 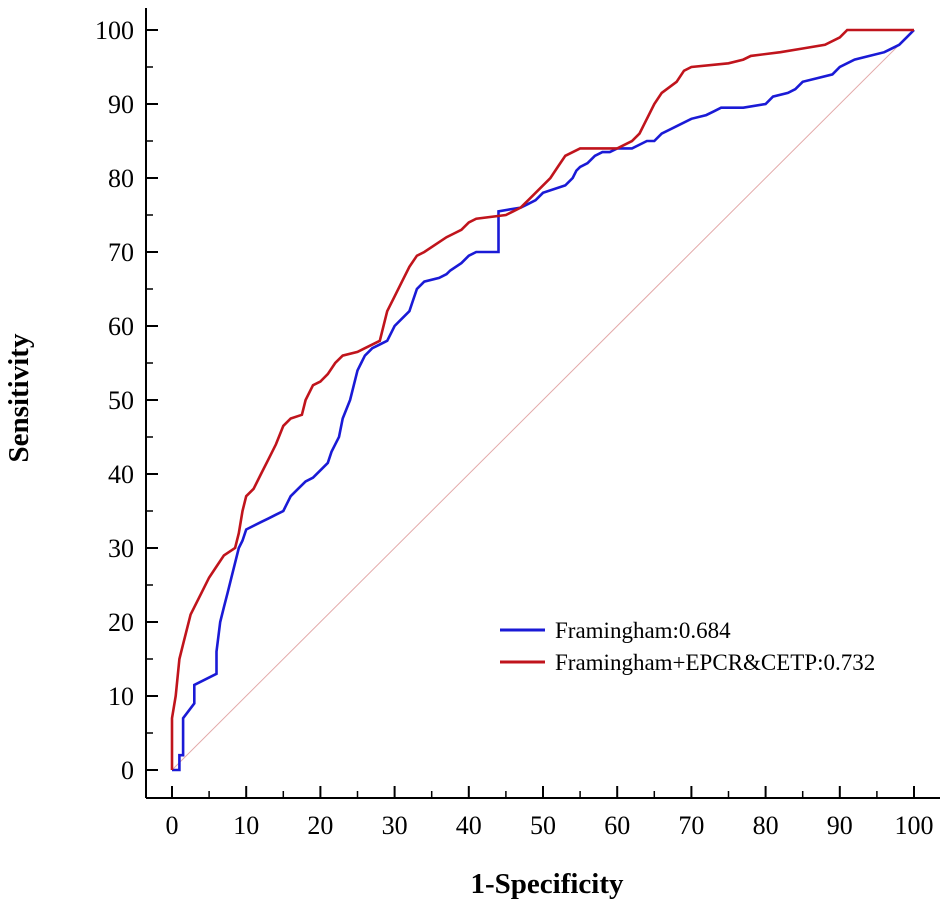 I want to click on x-tick-label: 60, so click(x=617, y=825).